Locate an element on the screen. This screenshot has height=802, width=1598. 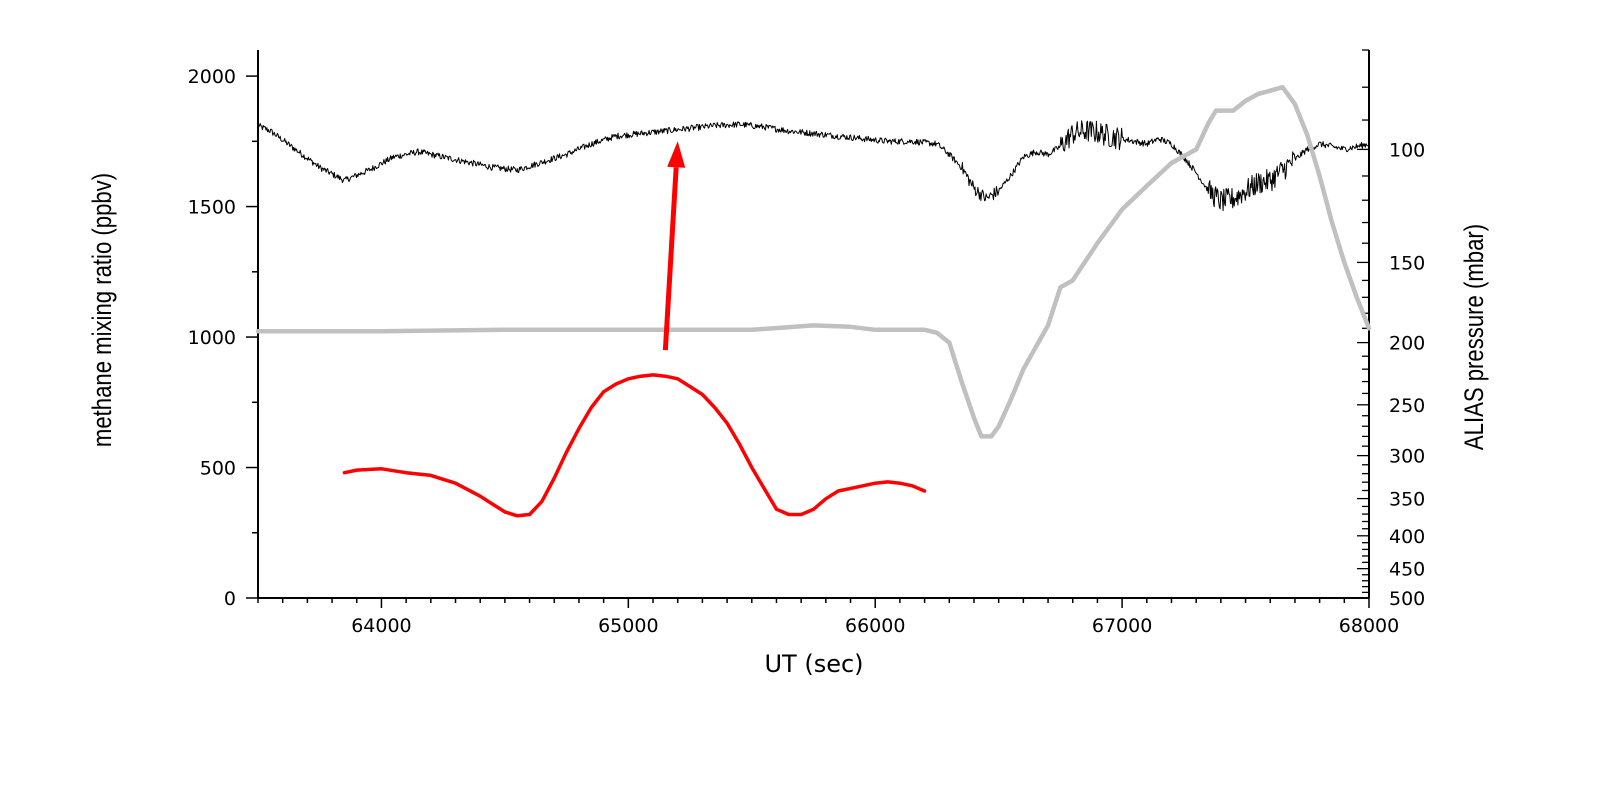
x-axis-title: UT (sec) is located at coordinates (813, 664).